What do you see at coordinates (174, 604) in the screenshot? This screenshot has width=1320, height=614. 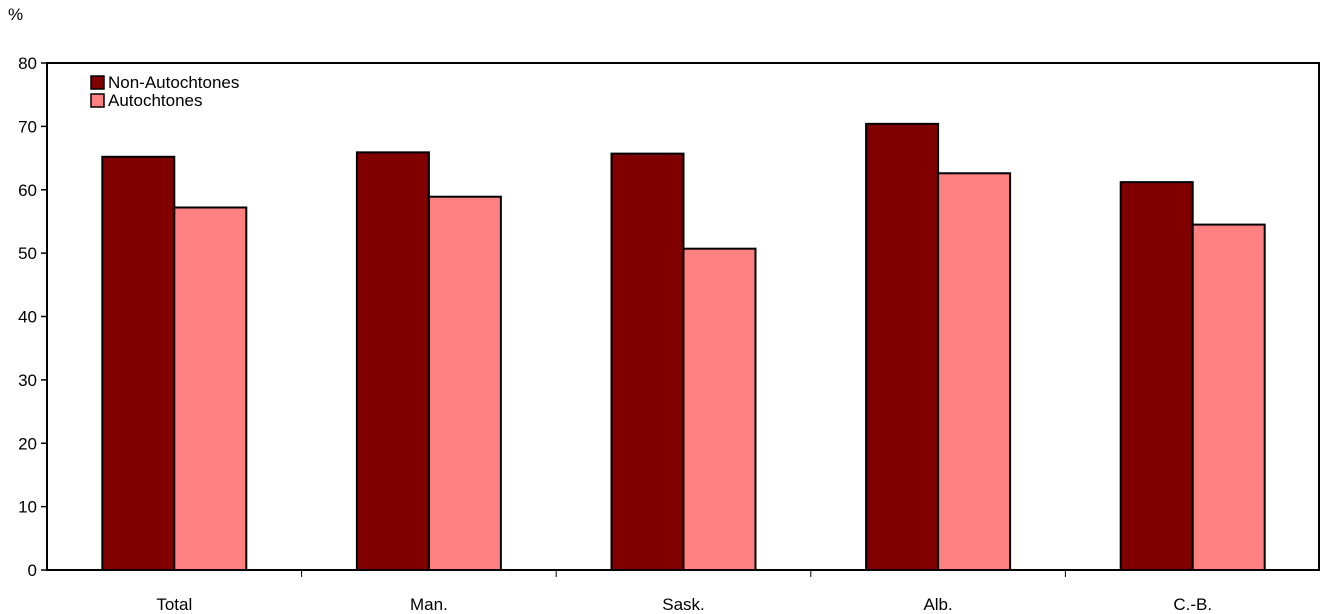 I see `x-tick-label: Total` at bounding box center [174, 604].